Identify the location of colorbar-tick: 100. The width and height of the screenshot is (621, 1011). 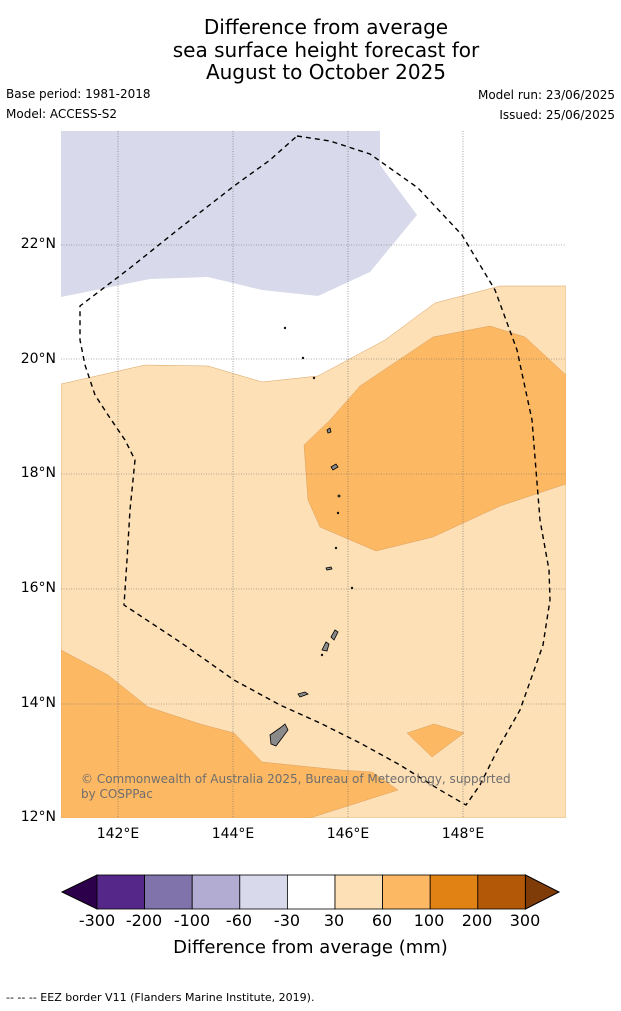
(429, 920).